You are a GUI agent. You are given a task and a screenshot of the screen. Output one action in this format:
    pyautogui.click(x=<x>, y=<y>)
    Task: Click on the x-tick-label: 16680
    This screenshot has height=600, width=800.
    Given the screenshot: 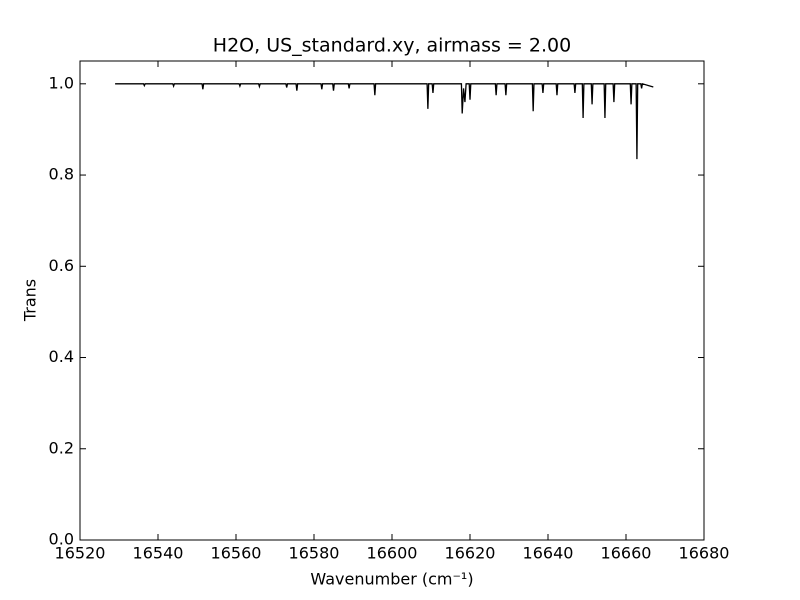 What is the action you would take?
    pyautogui.click(x=704, y=553)
    